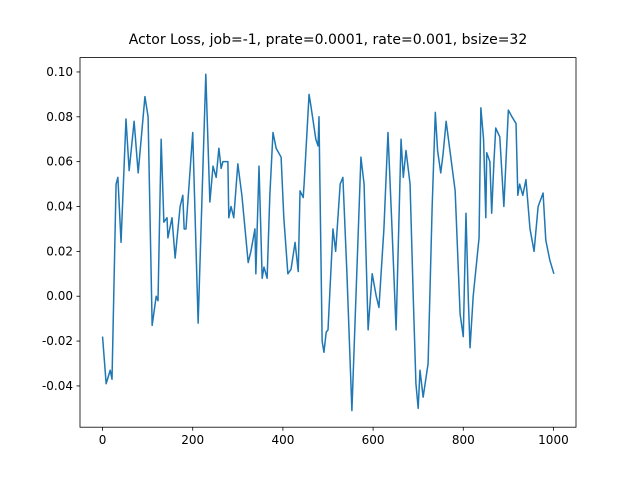 This screenshot has width=640, height=484. Describe the element at coordinates (59, 251) in the screenshot. I see `y-tick-label: 0.02` at that location.